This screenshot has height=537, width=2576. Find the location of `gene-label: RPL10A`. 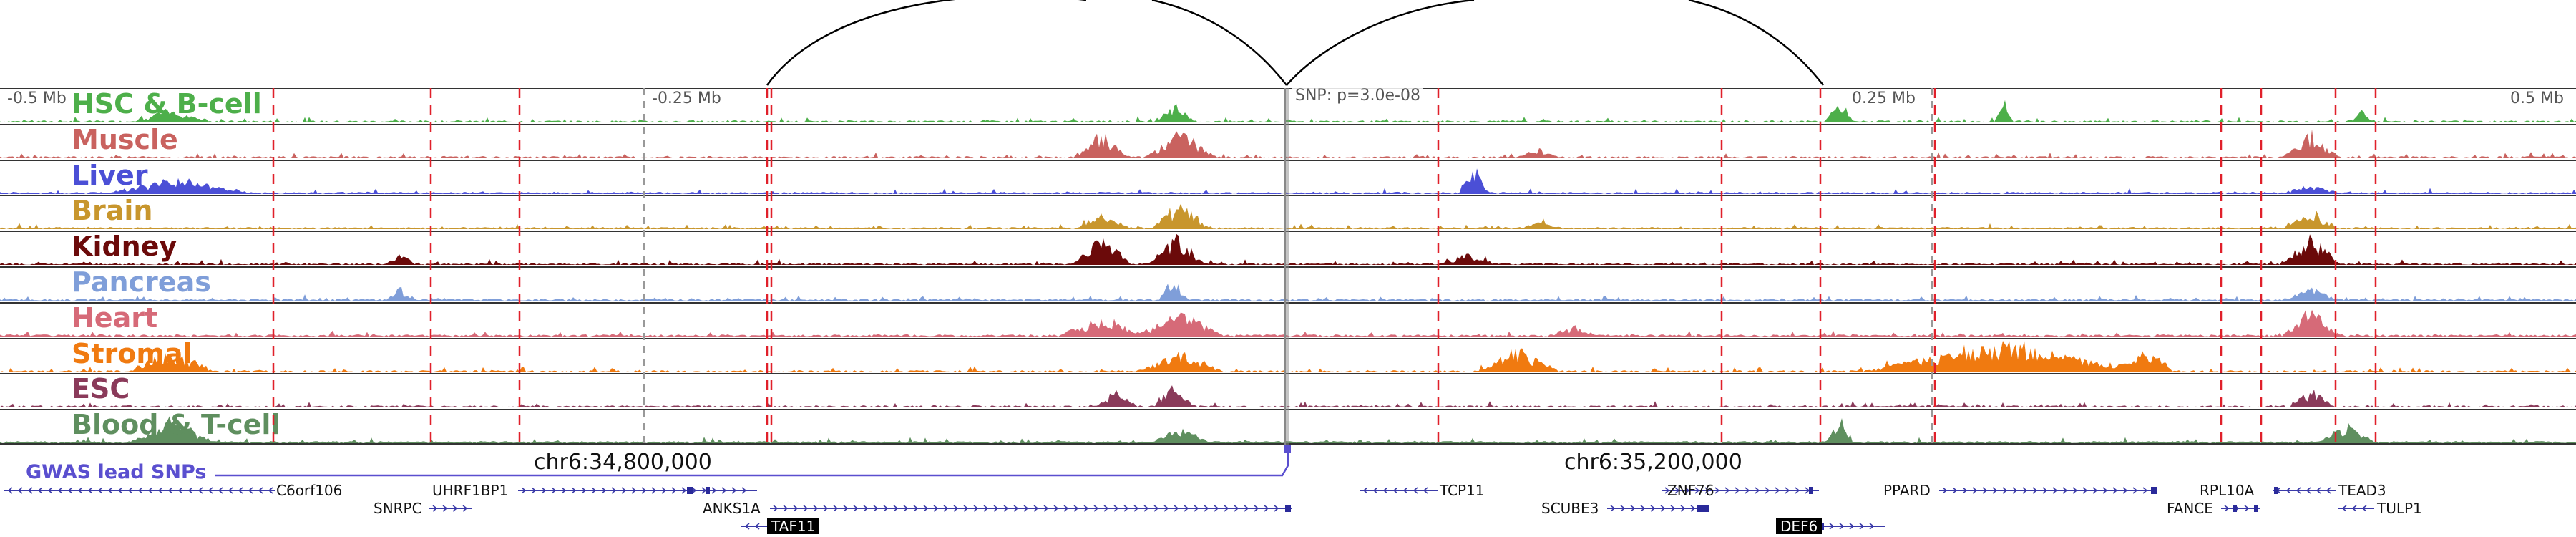

gene-label: RPL10A is located at coordinates (2227, 490).